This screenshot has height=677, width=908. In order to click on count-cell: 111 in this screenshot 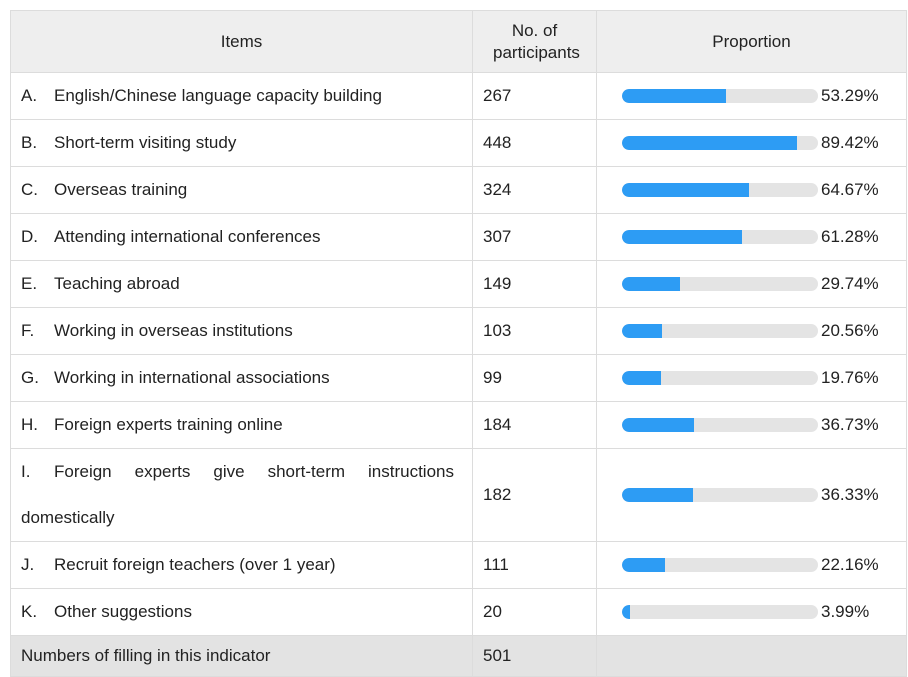, I will do `click(534, 565)`.